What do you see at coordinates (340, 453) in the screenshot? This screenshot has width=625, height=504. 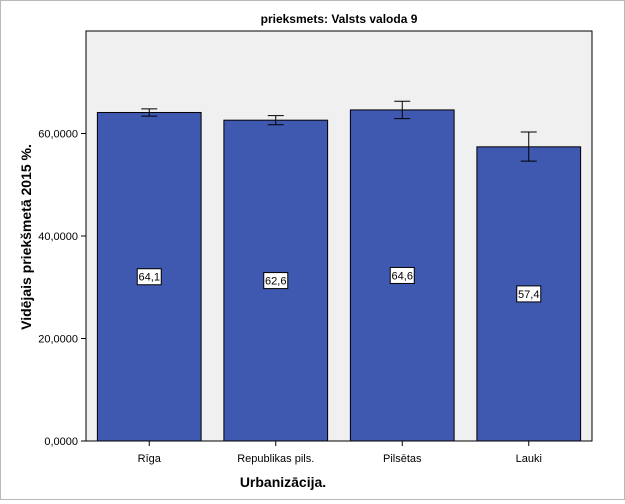 I see `x-axis: Rīga Republikas pils. Pilsētas Lauki` at bounding box center [340, 453].